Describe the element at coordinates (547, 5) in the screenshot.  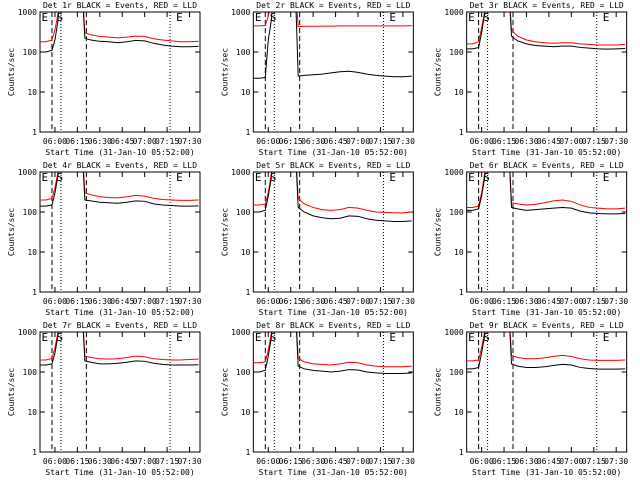
I see `chart-title: Det 3r BLACK = Events, RED = LLD` at that location.